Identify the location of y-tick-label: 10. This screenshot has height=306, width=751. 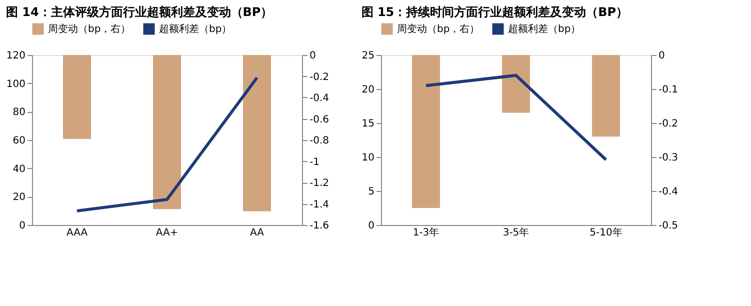
(368, 158).